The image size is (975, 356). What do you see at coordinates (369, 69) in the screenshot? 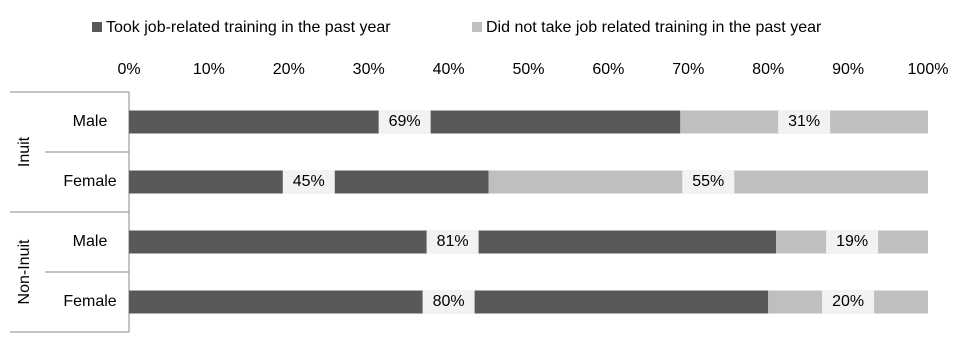
I see `x-tick-label: 30%` at bounding box center [369, 69].